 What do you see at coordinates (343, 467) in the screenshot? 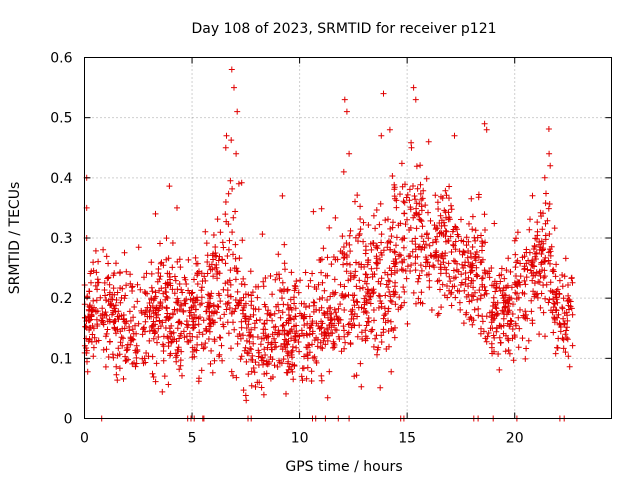
I see `x-axis-label: GPS time / hours` at bounding box center [343, 467].